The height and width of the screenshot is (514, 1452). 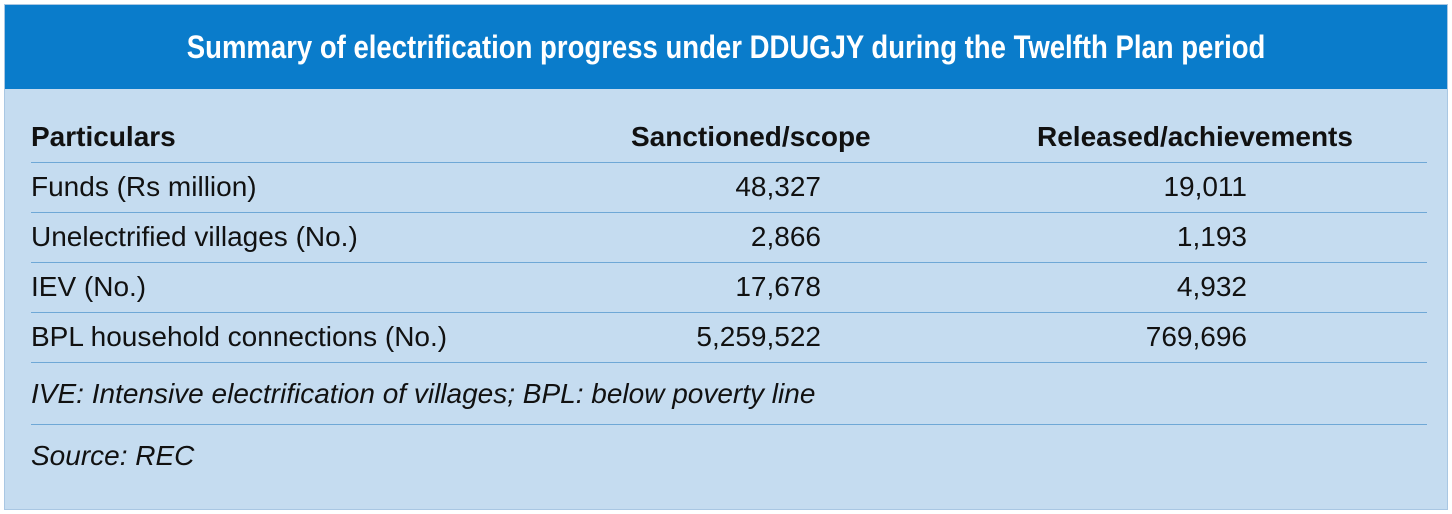 What do you see at coordinates (194, 236) in the screenshot?
I see `row-label: Unelectrified villages (No.)` at bounding box center [194, 236].